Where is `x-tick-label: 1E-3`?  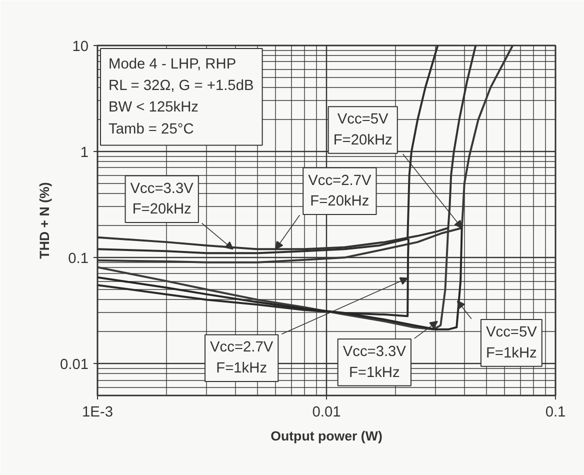
x-tick-label: 1E-3 is located at coordinates (97, 412).